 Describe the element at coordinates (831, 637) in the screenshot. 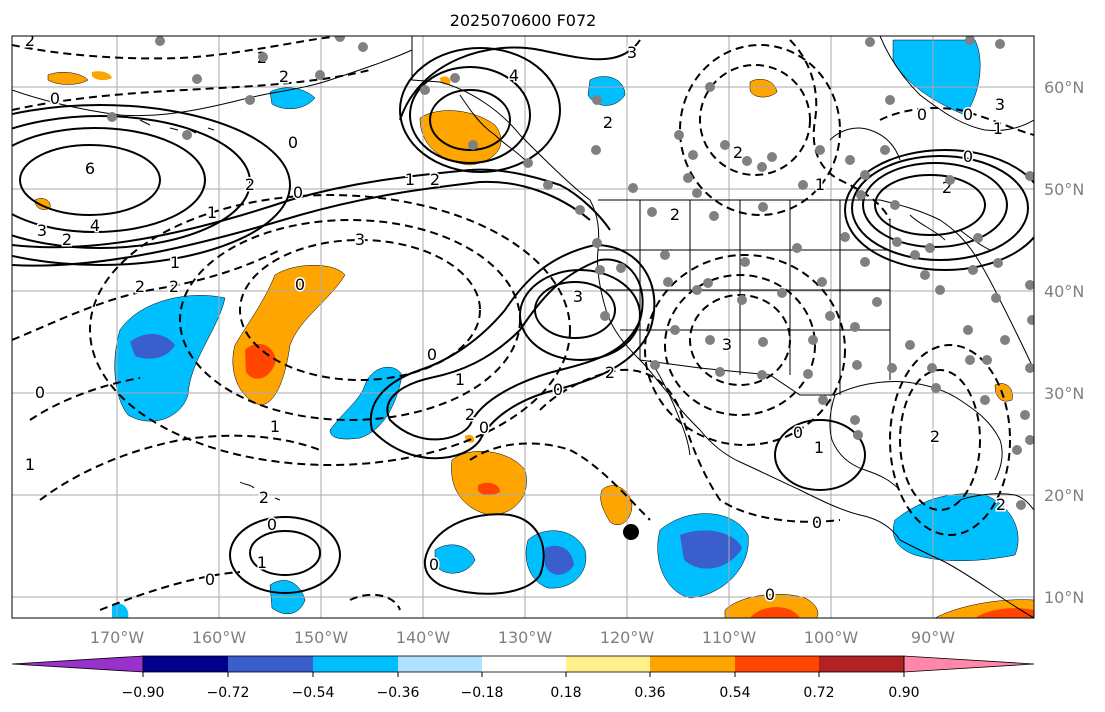

I see `lon-label-100w: 100°W` at that location.